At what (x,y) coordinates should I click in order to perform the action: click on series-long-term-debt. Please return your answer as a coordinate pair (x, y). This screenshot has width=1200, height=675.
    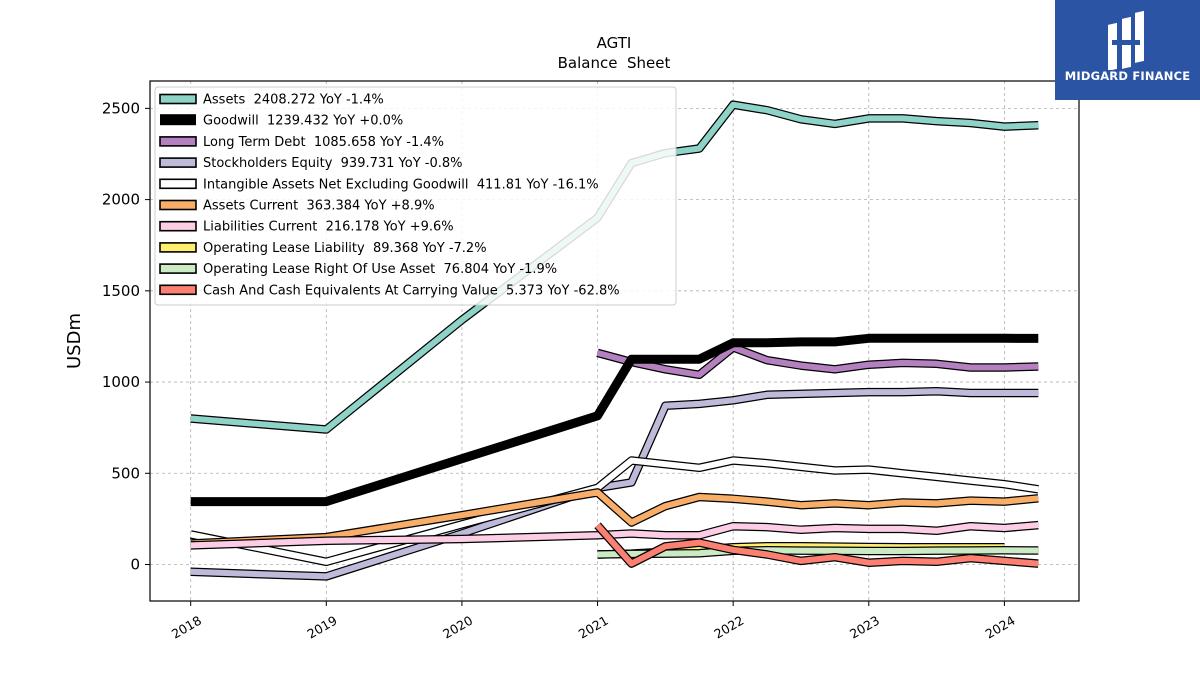
    Looking at the image, I should click on (817, 361).